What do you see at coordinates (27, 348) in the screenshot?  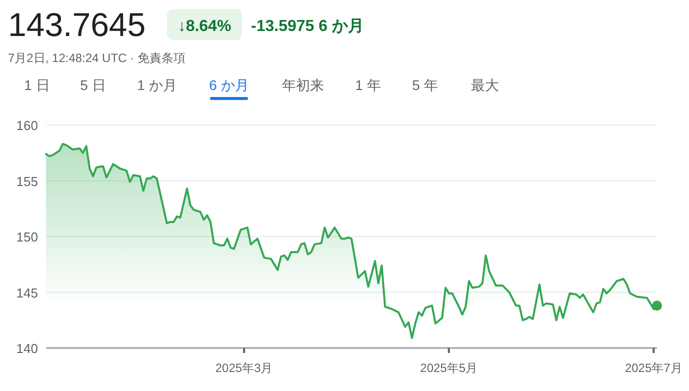 I see `y-tick-label: 140` at bounding box center [27, 348].